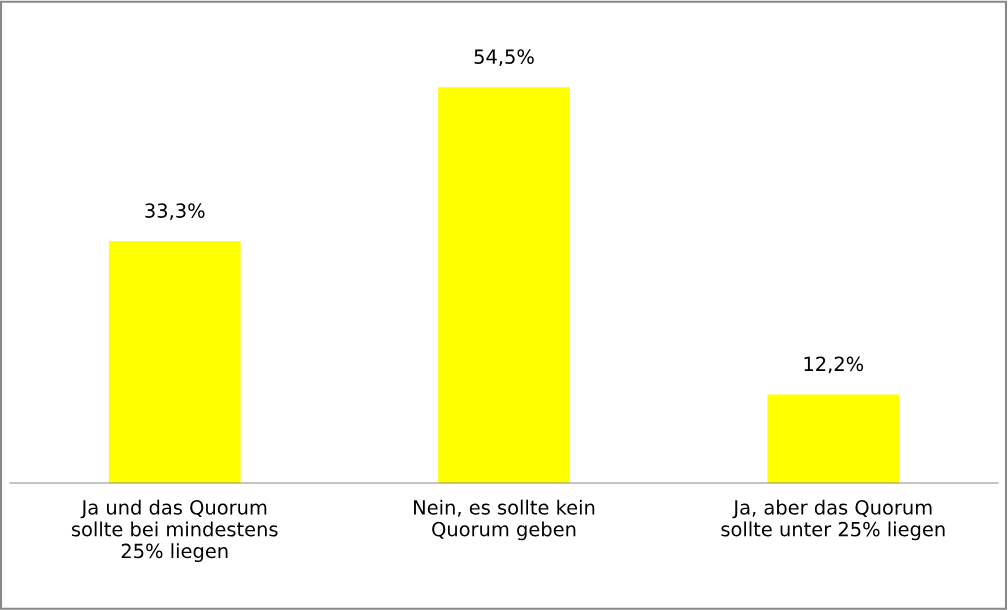 The height and width of the screenshot is (610, 1008). What do you see at coordinates (833, 520) in the screenshot?
I see `x-tick-label: Ja, aber das Quorum sollte unter 25% liegen` at bounding box center [833, 520].